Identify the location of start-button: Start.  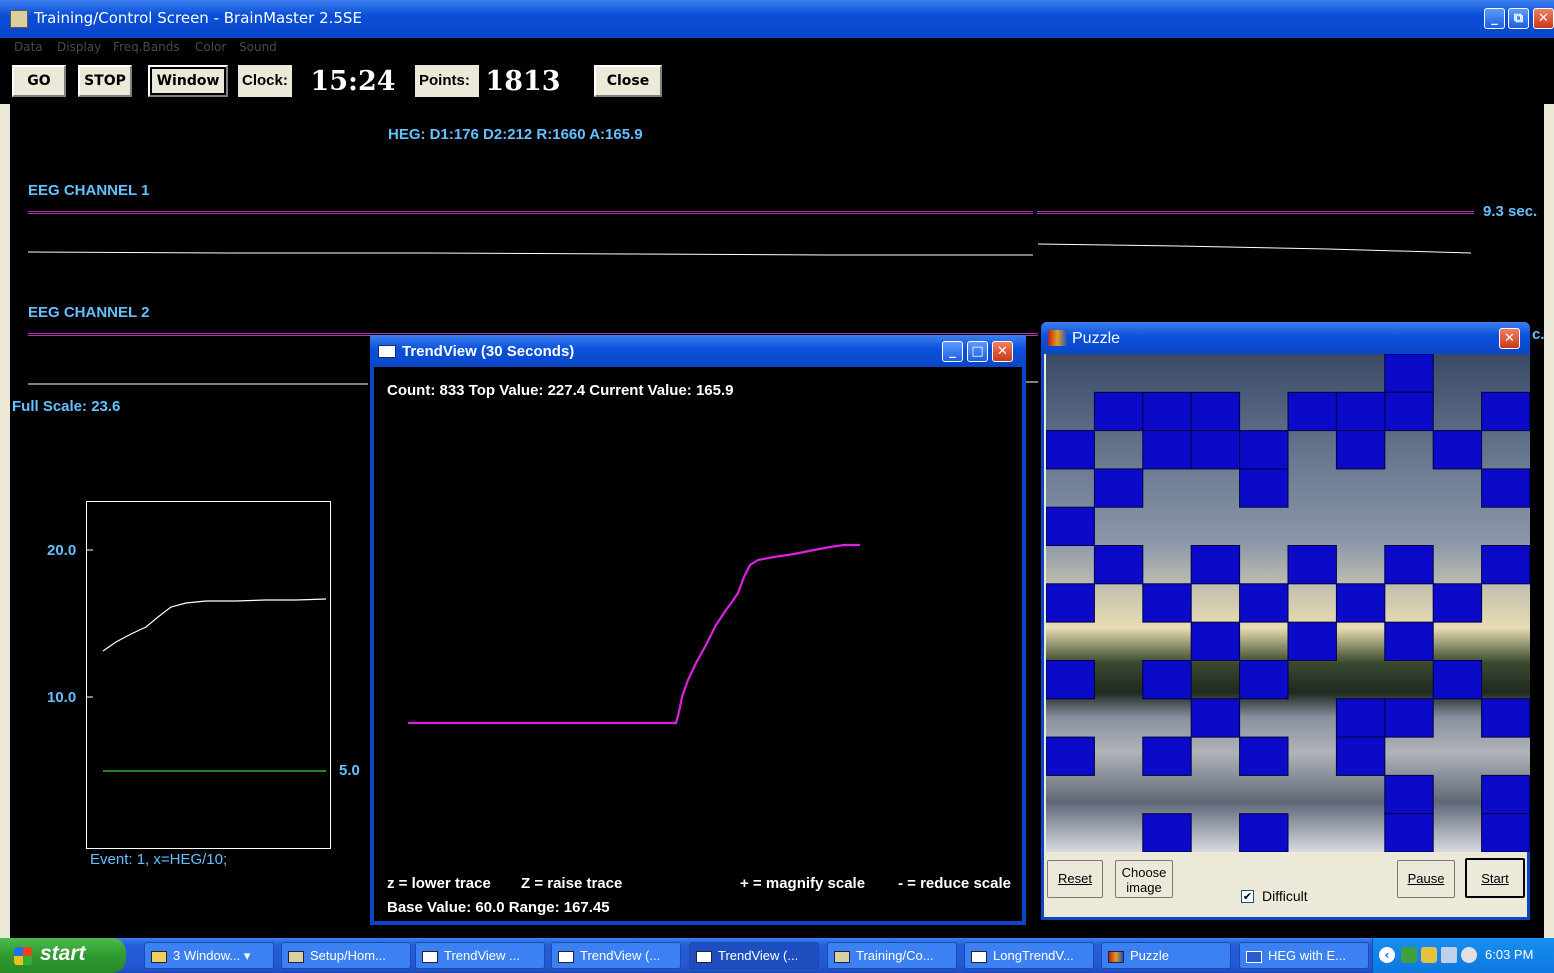
(1495, 878).